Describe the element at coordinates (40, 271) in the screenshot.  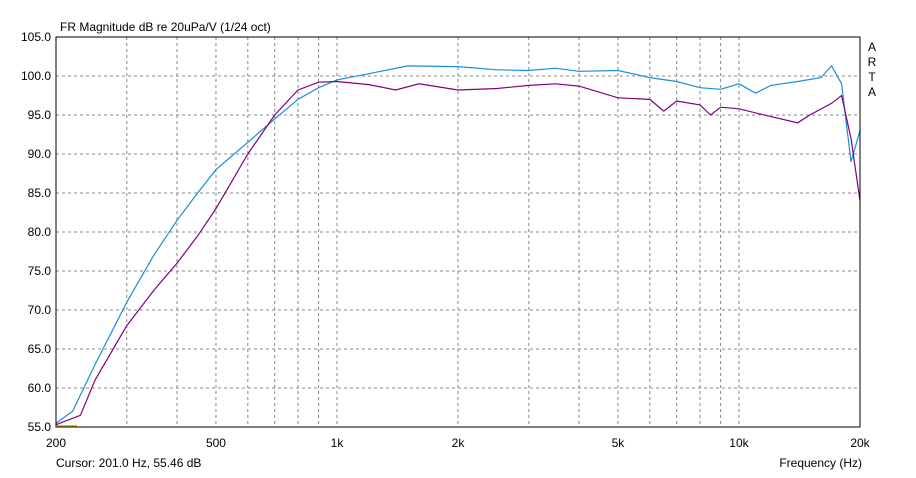
I see `y-tick-label: 75.0` at that location.